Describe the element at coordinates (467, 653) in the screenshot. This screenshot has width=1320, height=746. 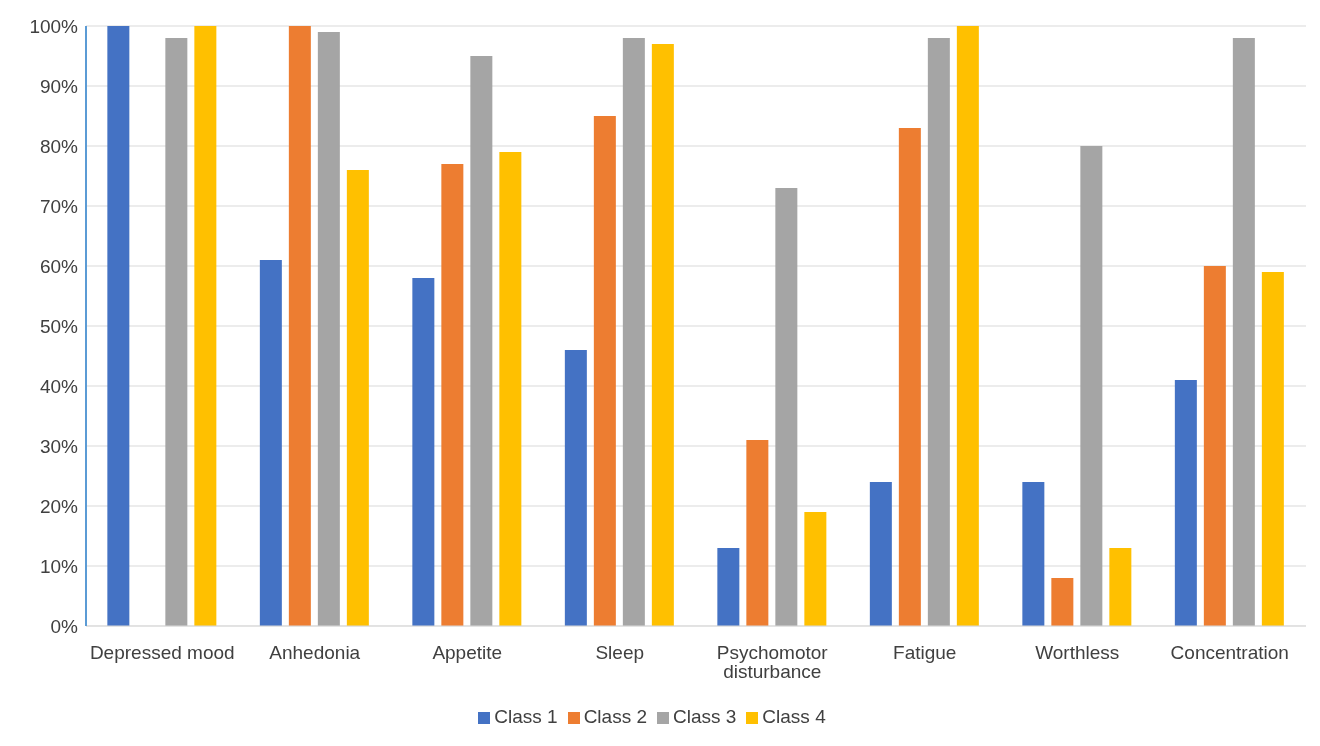
I see `x-tick-label: Appetite` at that location.